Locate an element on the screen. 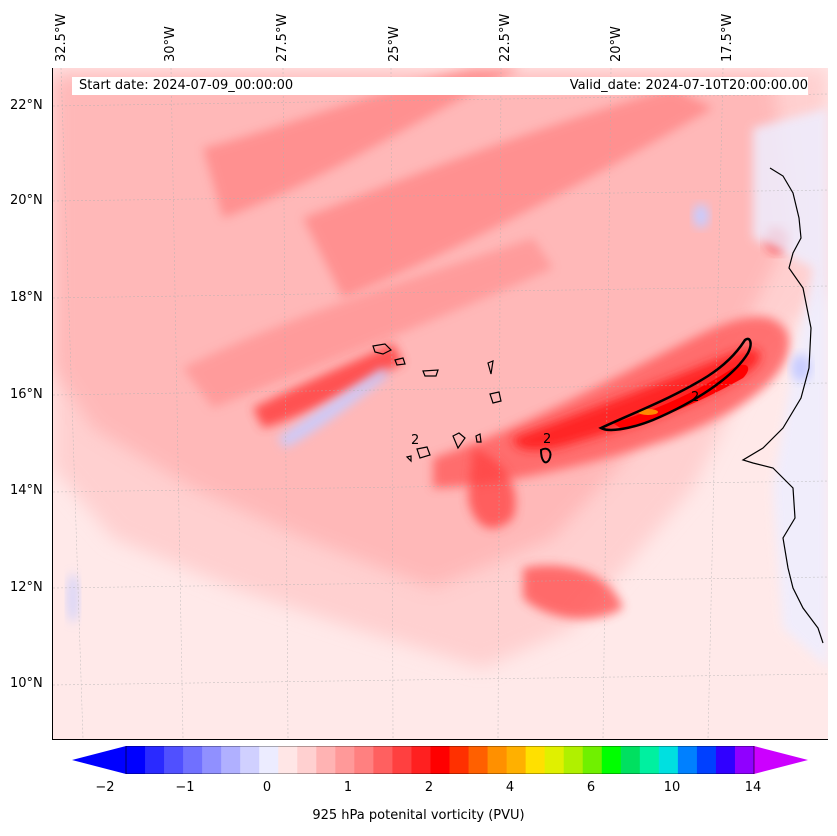 Image resolution: width=837 pixels, height=836 pixels. lon-label-22-5w: 22.5°W is located at coordinates (505, 37).